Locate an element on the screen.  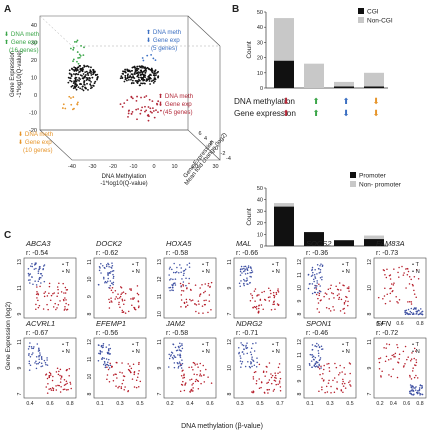
panel-b-top-y-tick-label: 50 is located at coordinates (260, 13).